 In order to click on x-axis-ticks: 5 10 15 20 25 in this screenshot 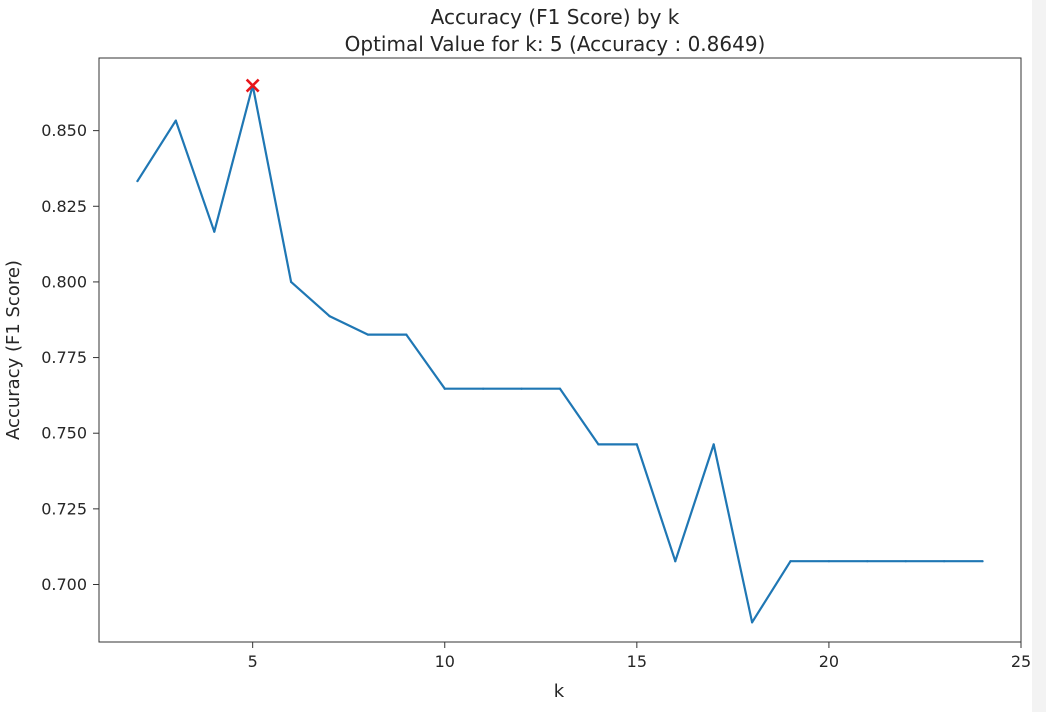, I will do `click(639, 656)`.